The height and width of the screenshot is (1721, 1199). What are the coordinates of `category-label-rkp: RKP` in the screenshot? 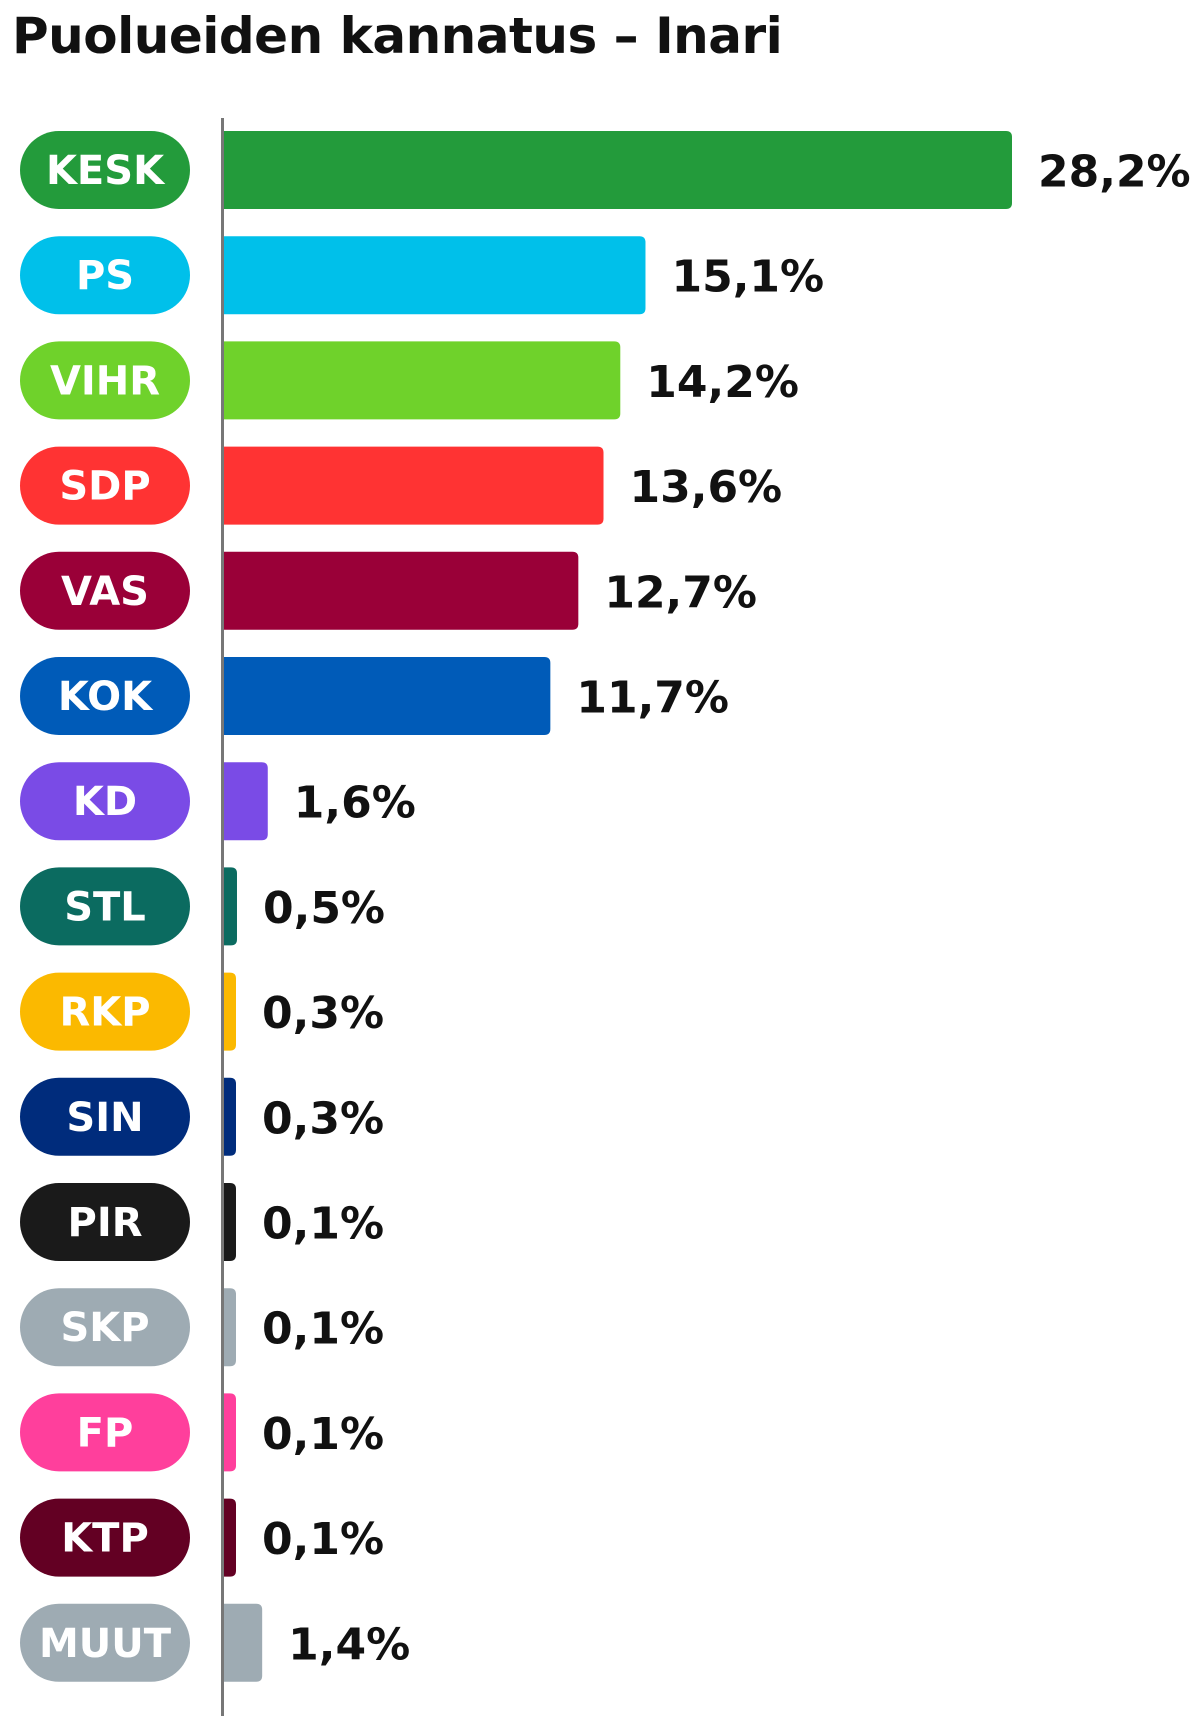 It's located at (104, 1013).